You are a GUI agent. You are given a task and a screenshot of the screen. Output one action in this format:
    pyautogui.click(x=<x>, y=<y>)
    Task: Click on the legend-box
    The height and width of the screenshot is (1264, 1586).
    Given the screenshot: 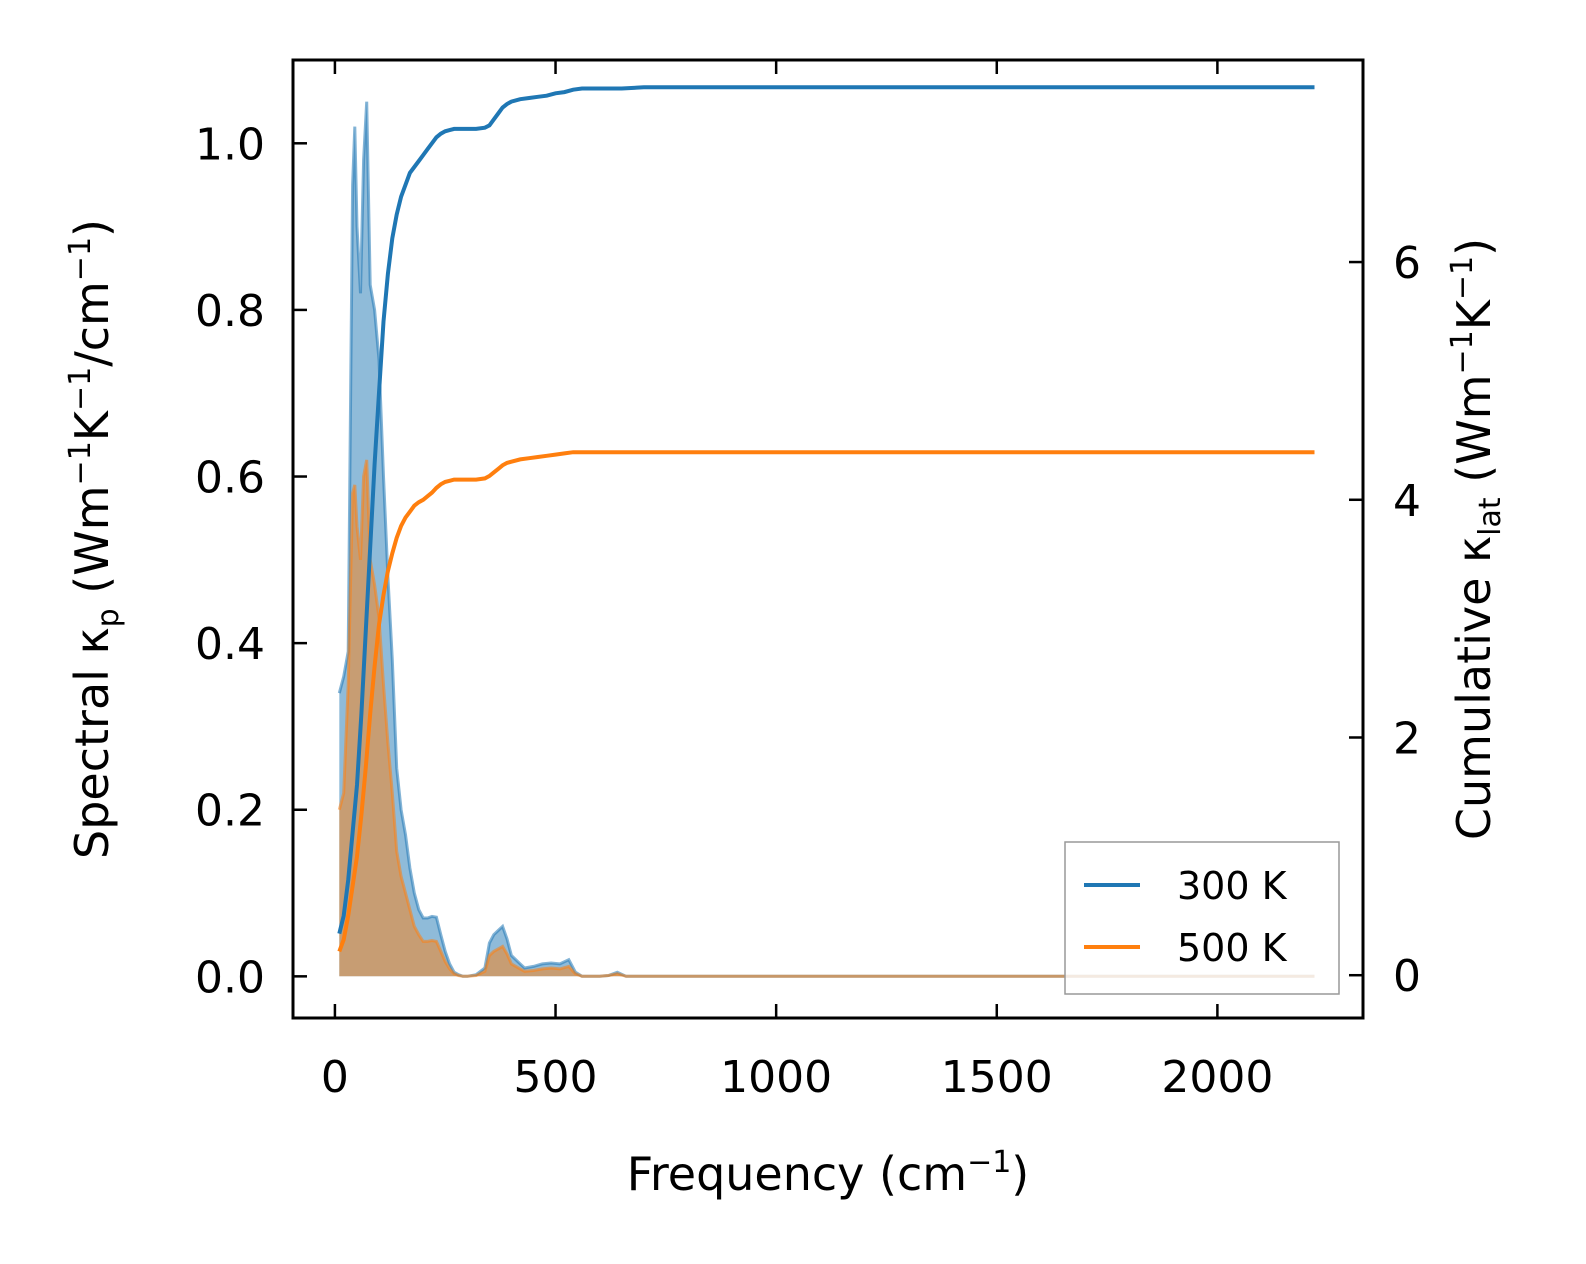 What is the action you would take?
    pyautogui.click(x=1202, y=918)
    